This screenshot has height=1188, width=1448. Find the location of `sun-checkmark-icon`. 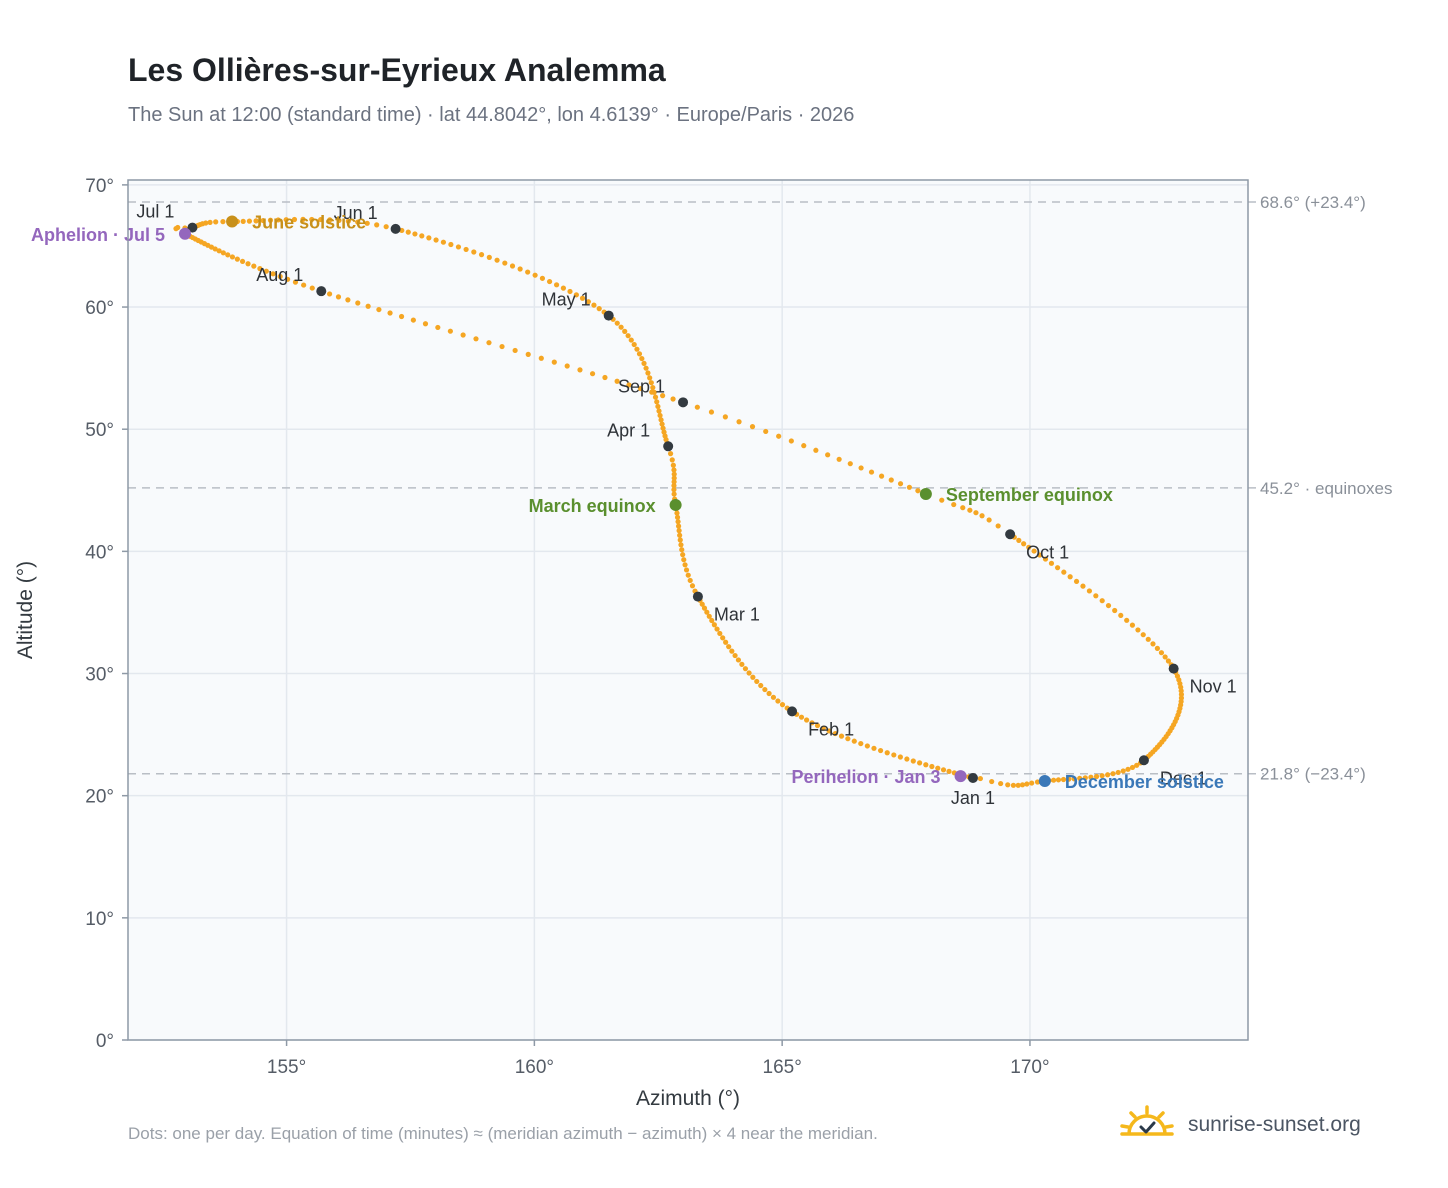

sun-checkmark-icon is located at coordinates (1147, 1124).